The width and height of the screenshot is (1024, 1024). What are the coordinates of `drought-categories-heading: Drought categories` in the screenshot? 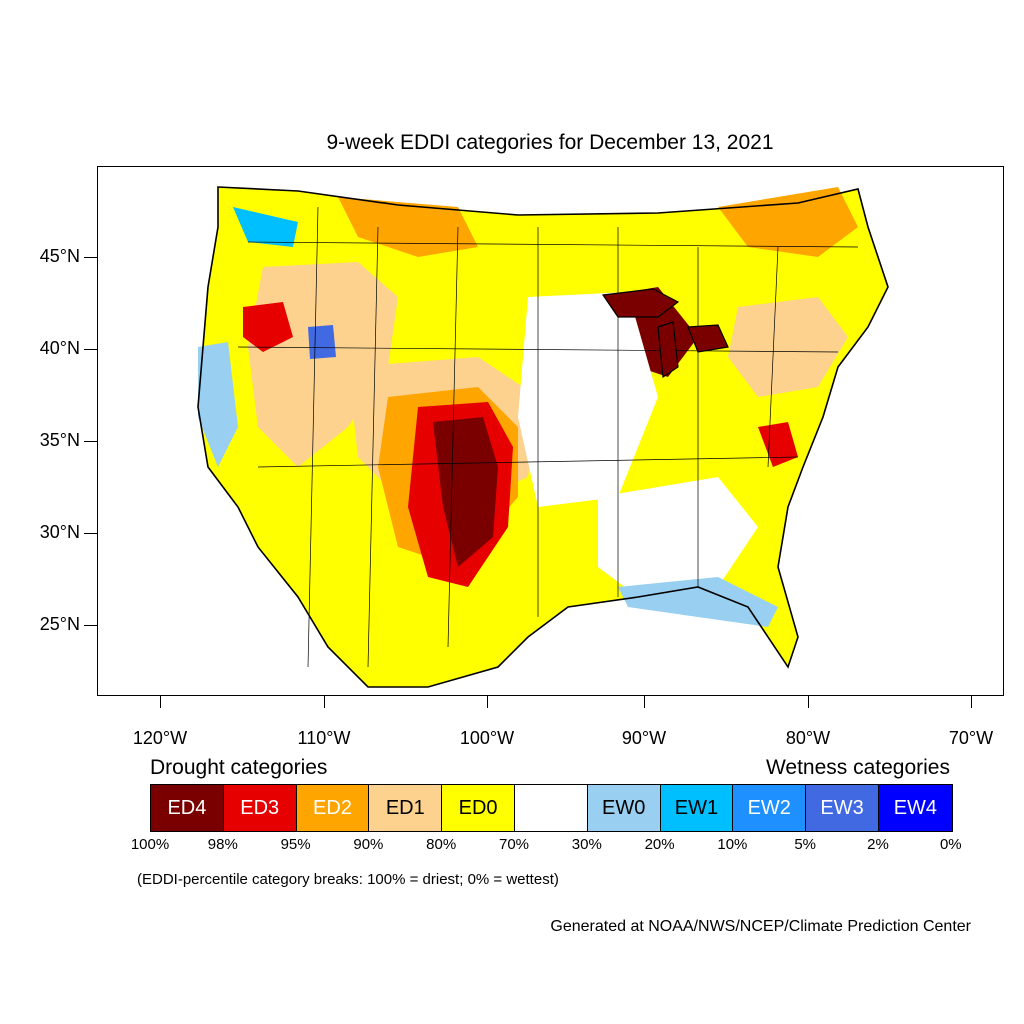 It's located at (239, 767).